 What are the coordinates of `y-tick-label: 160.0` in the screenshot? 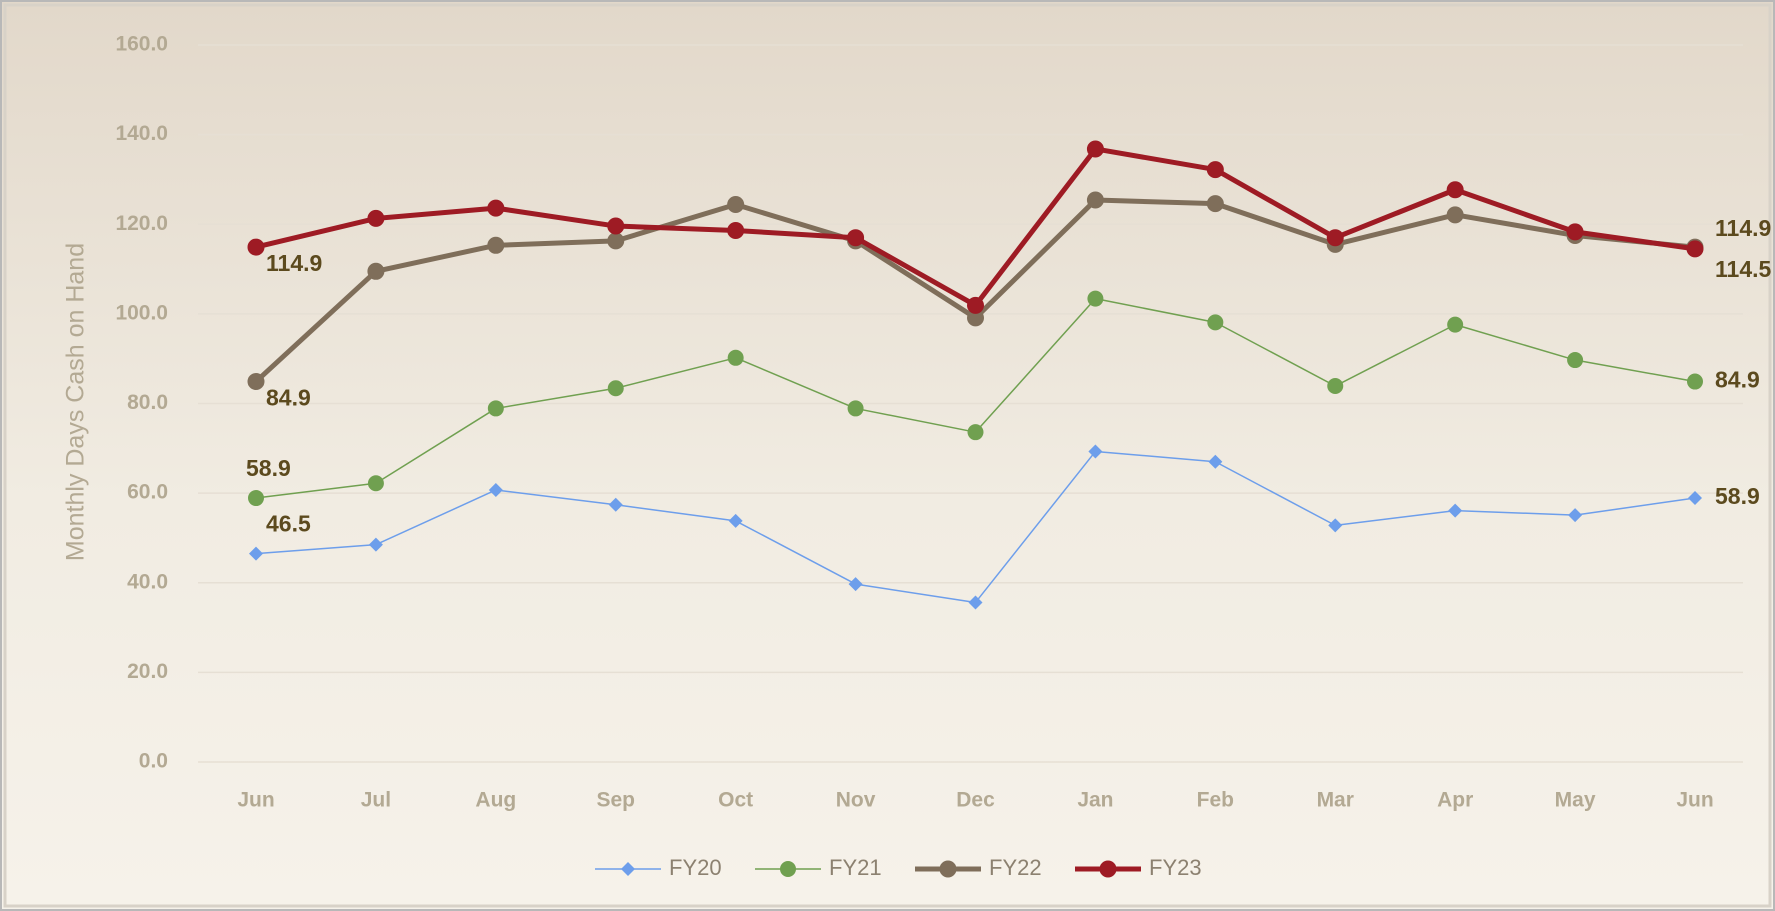 It's located at (141, 44).